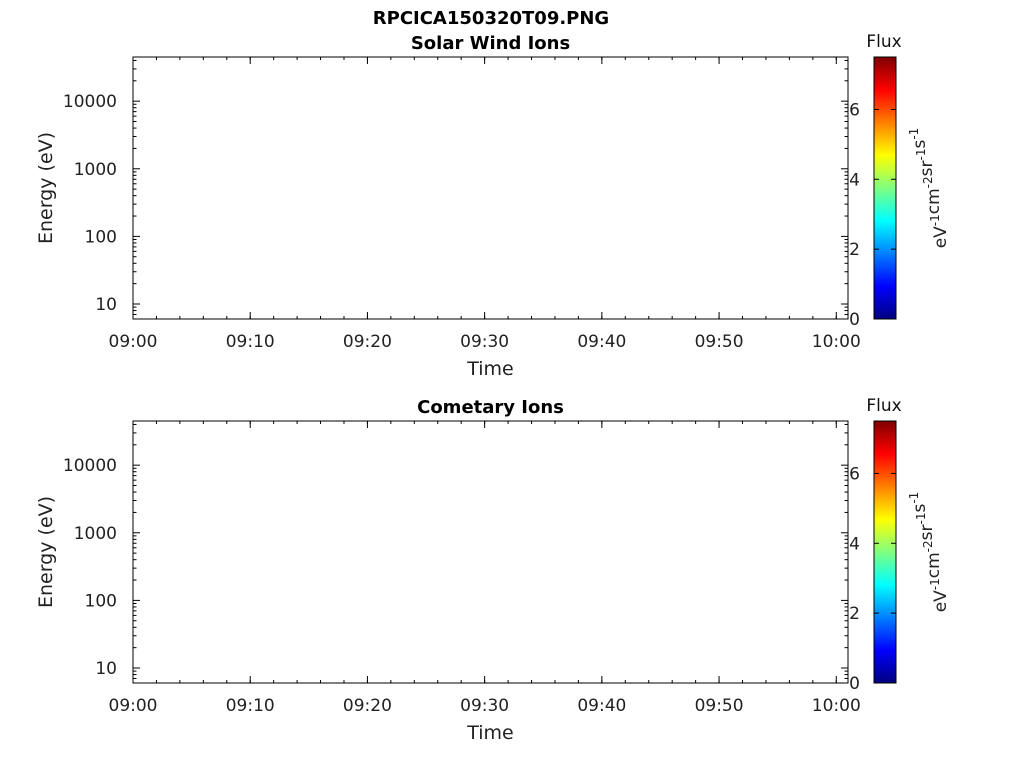  Describe the element at coordinates (491, 18) in the screenshot. I see `figure-title: RPCICA150320T09.PNG` at that location.